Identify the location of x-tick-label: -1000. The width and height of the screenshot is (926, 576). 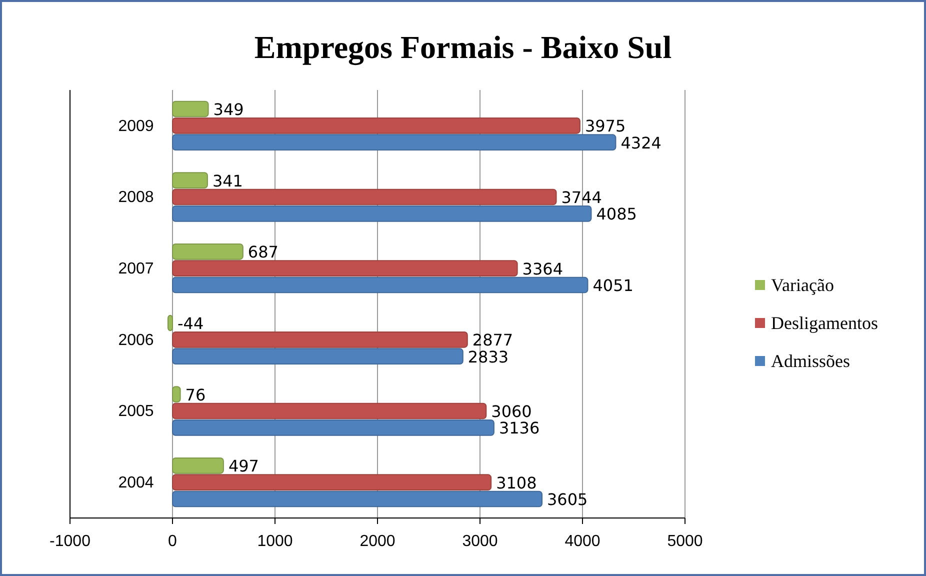
(70, 541).